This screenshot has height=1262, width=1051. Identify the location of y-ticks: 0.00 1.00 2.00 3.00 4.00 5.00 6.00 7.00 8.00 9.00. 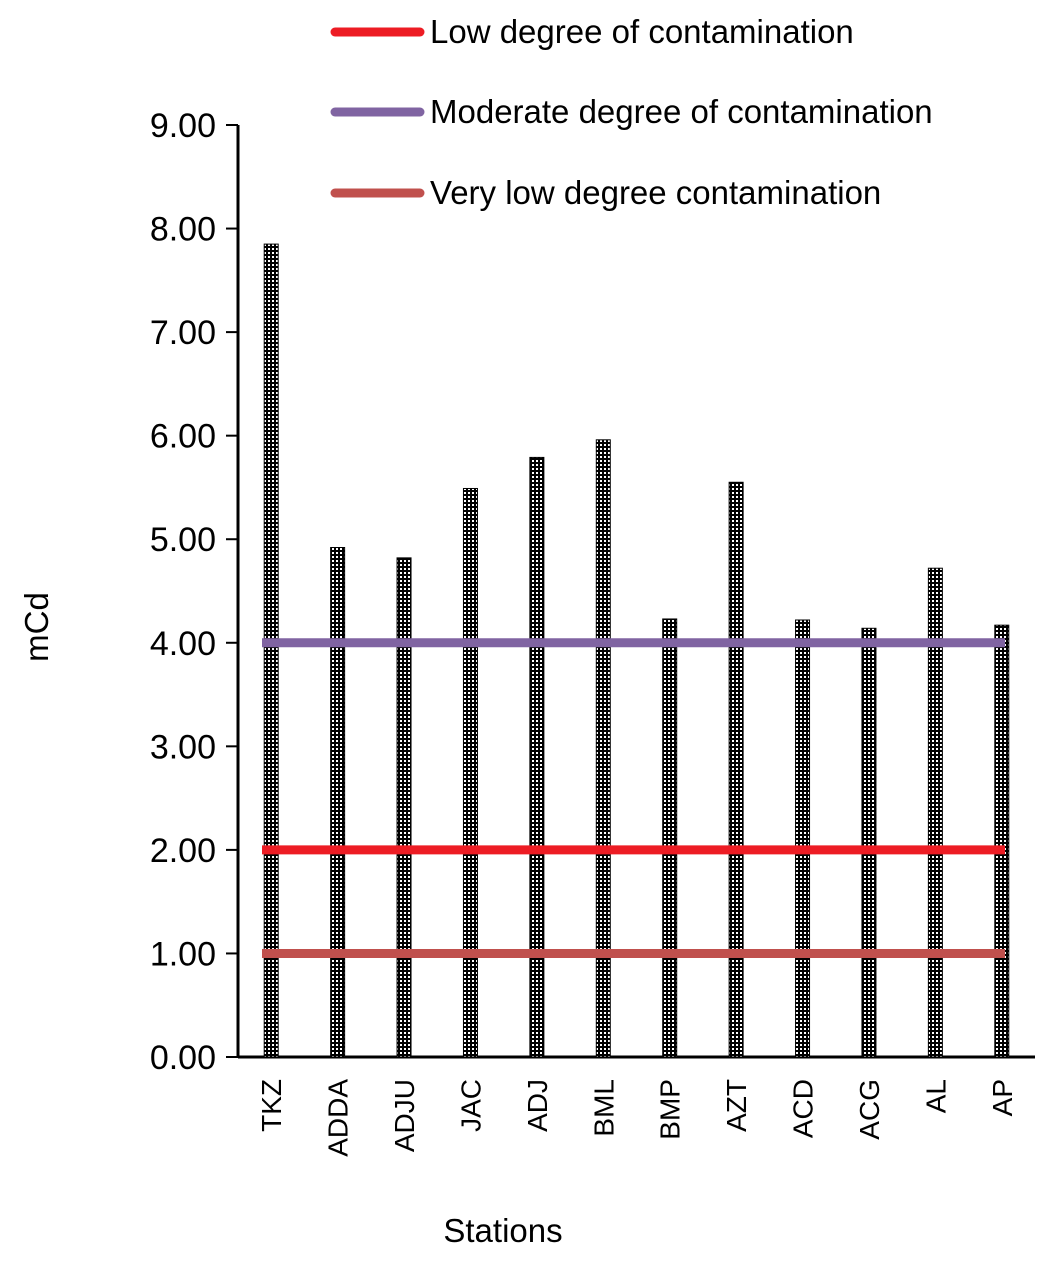
(194, 592).